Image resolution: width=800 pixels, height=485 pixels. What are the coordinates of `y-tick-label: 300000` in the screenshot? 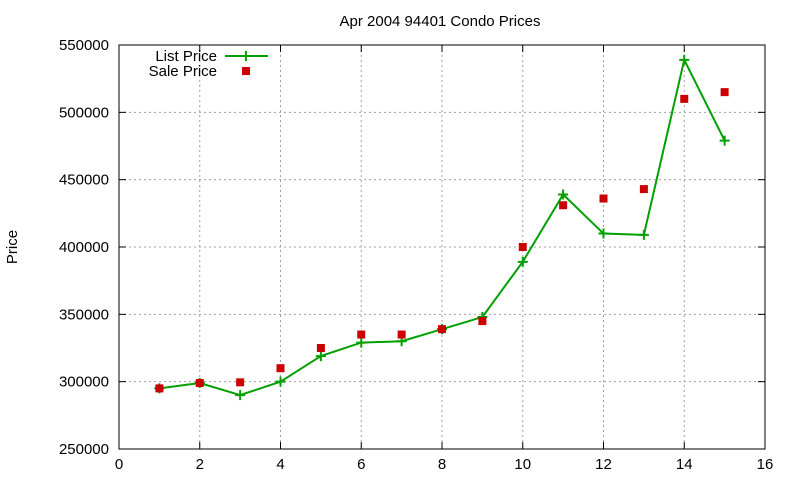 It's located at (84, 382).